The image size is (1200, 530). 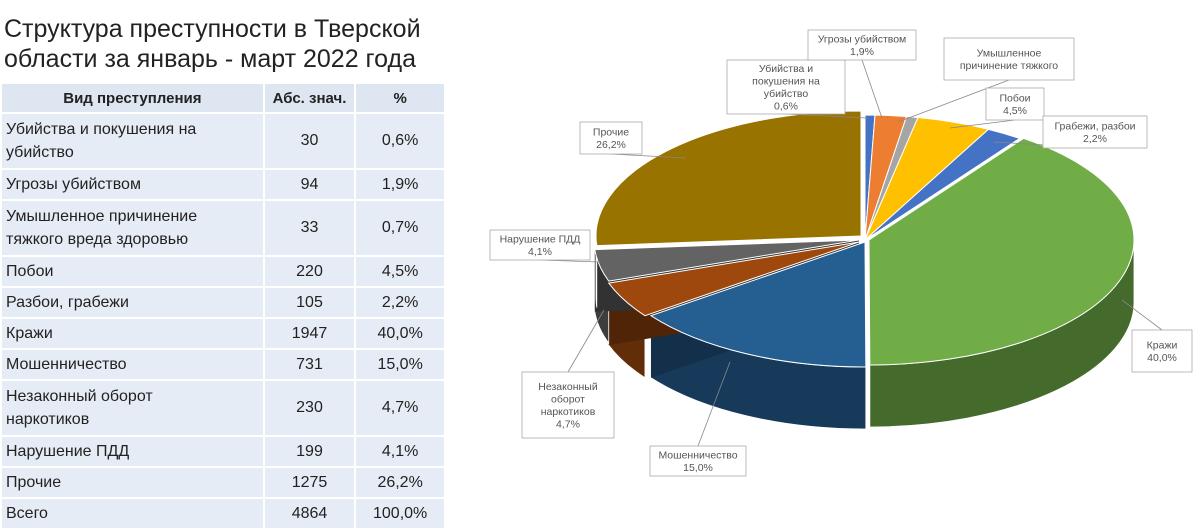 I want to click on table-row: Разбои, грабежи 105 2,2%, so click(x=224, y=302).